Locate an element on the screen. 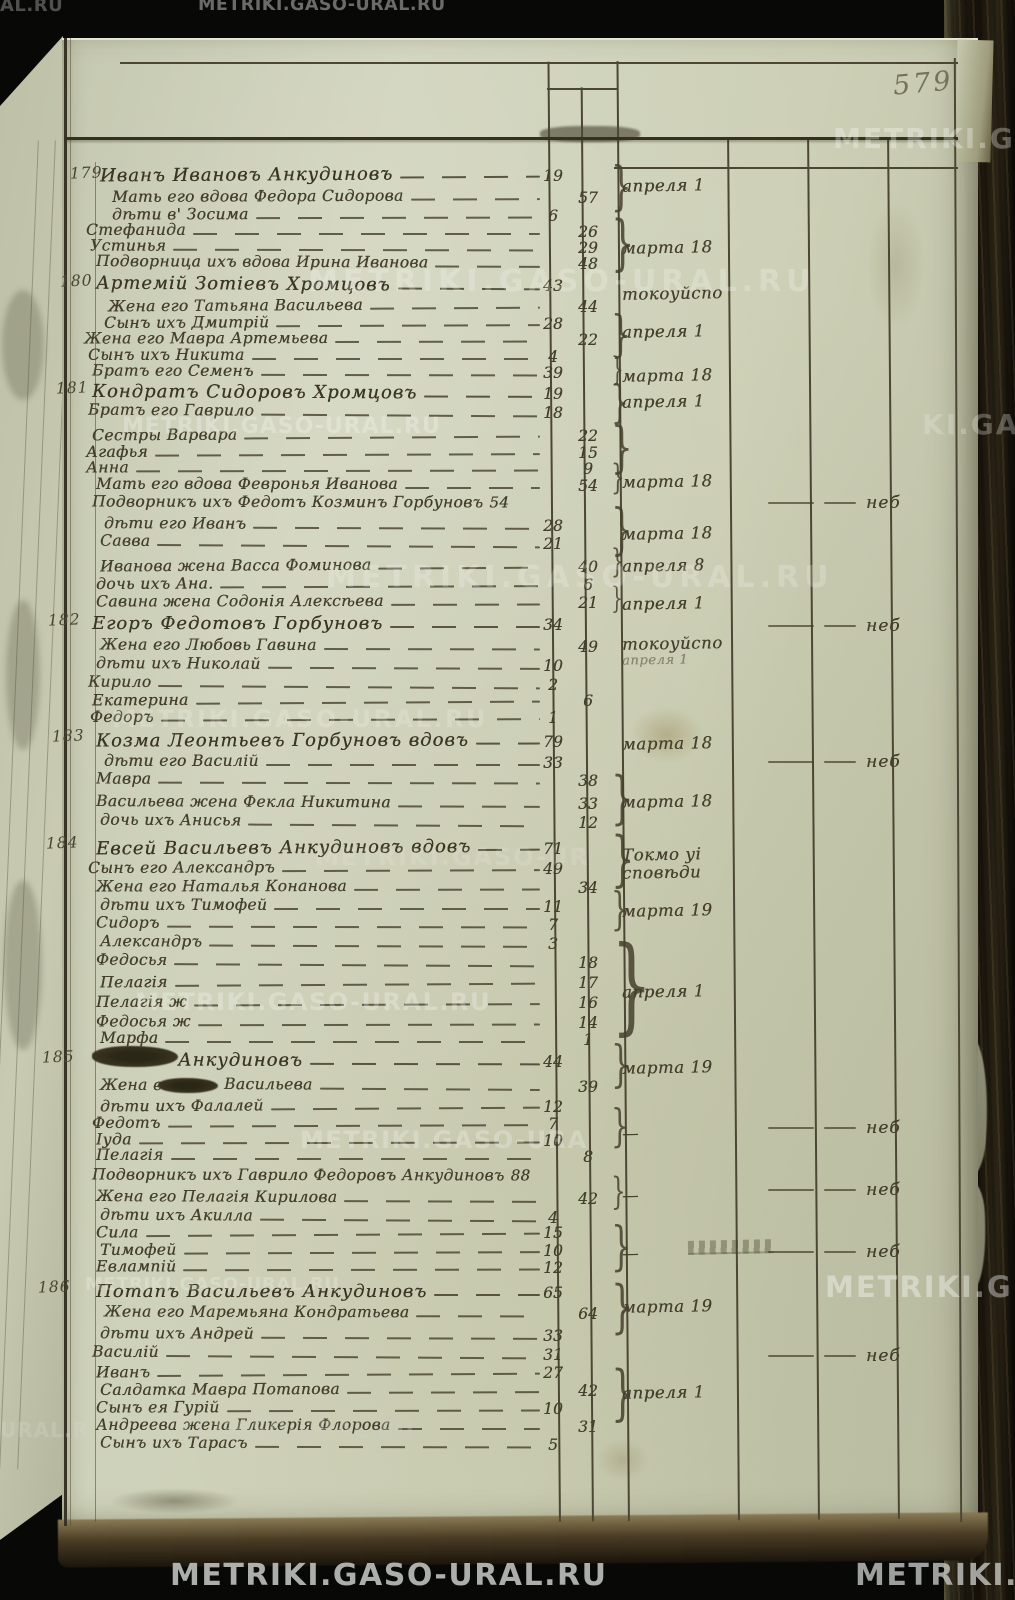 This screenshot has width=1015, height=1600. entry-text: Жена его Мавра Артемьева is located at coordinates (206, 338).